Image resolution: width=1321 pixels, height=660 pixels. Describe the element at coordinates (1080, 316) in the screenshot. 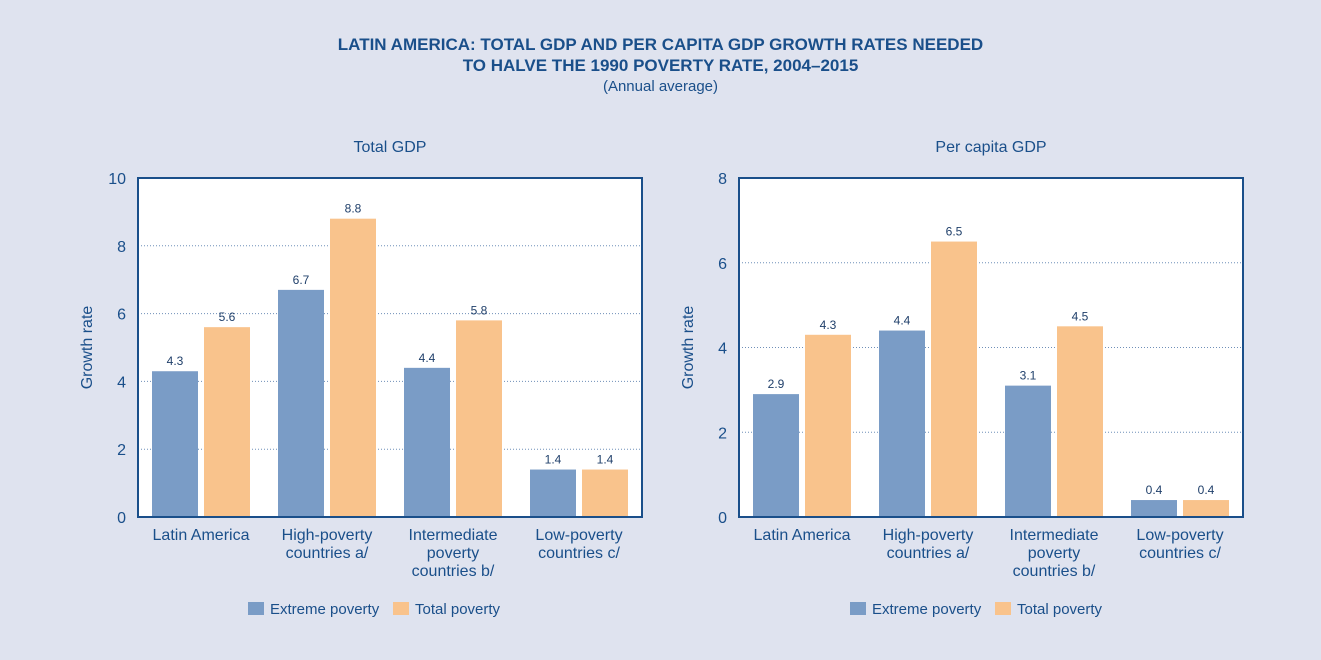

I see `data-label: 4.5` at that location.